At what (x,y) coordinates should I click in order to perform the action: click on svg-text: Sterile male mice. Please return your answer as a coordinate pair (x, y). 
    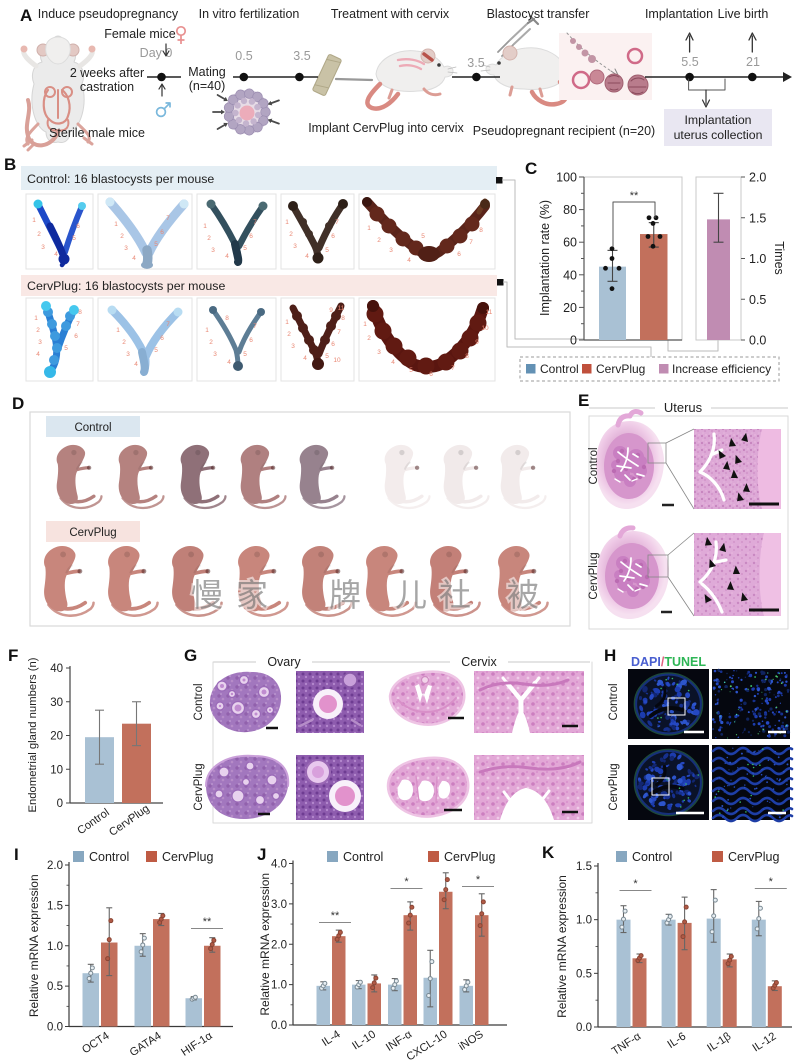
    Looking at the image, I should click on (97, 133).